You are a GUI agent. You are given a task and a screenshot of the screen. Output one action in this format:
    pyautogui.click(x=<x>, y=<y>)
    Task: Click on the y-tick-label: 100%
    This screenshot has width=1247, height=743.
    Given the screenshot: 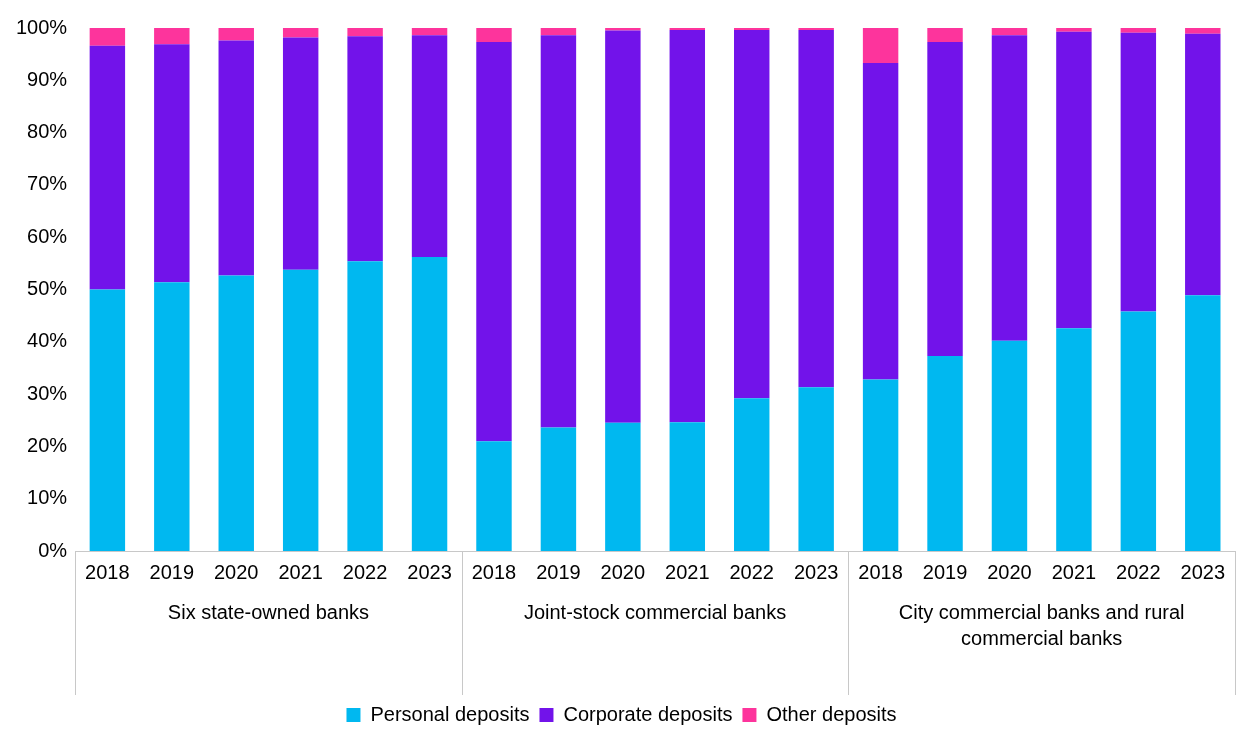 What is the action you would take?
    pyautogui.click(x=42, y=26)
    